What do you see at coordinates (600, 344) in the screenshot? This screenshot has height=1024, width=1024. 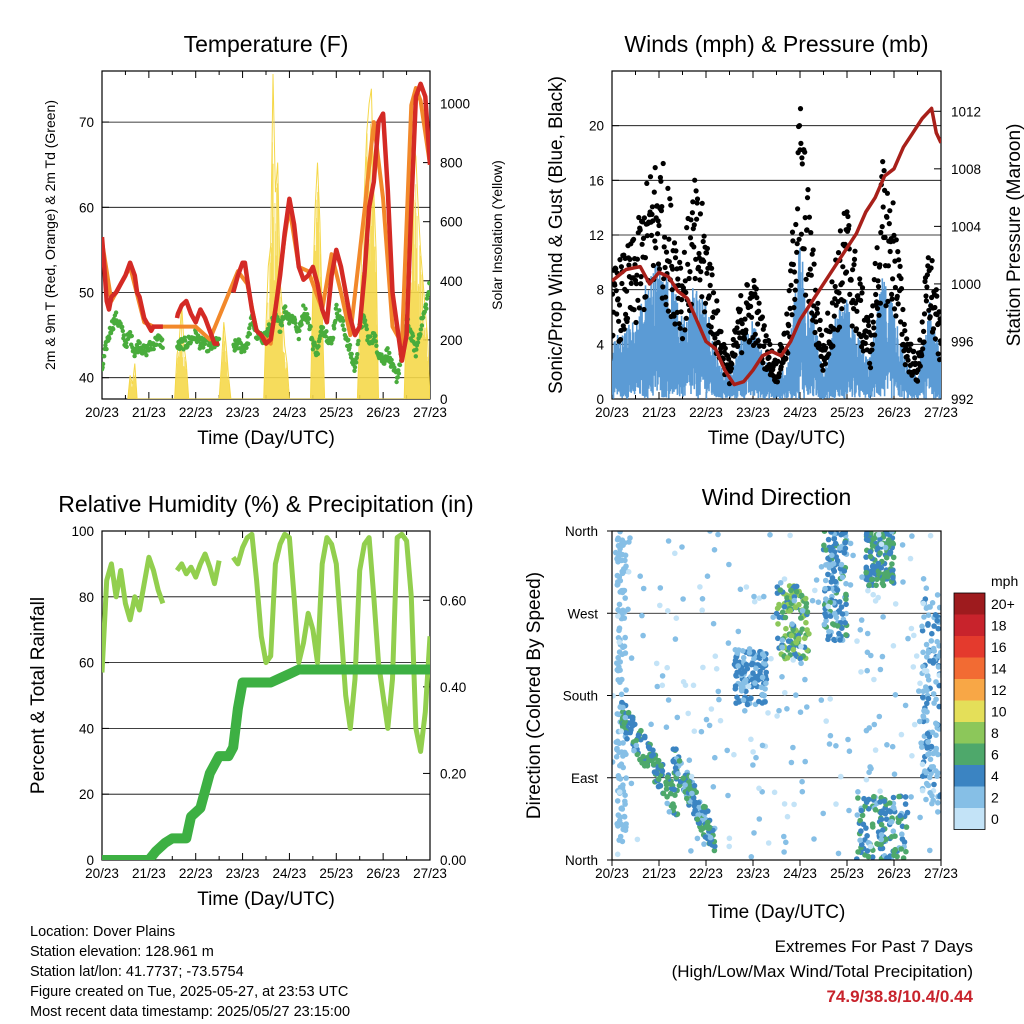 I see `y-tick-label: 4` at bounding box center [600, 344].